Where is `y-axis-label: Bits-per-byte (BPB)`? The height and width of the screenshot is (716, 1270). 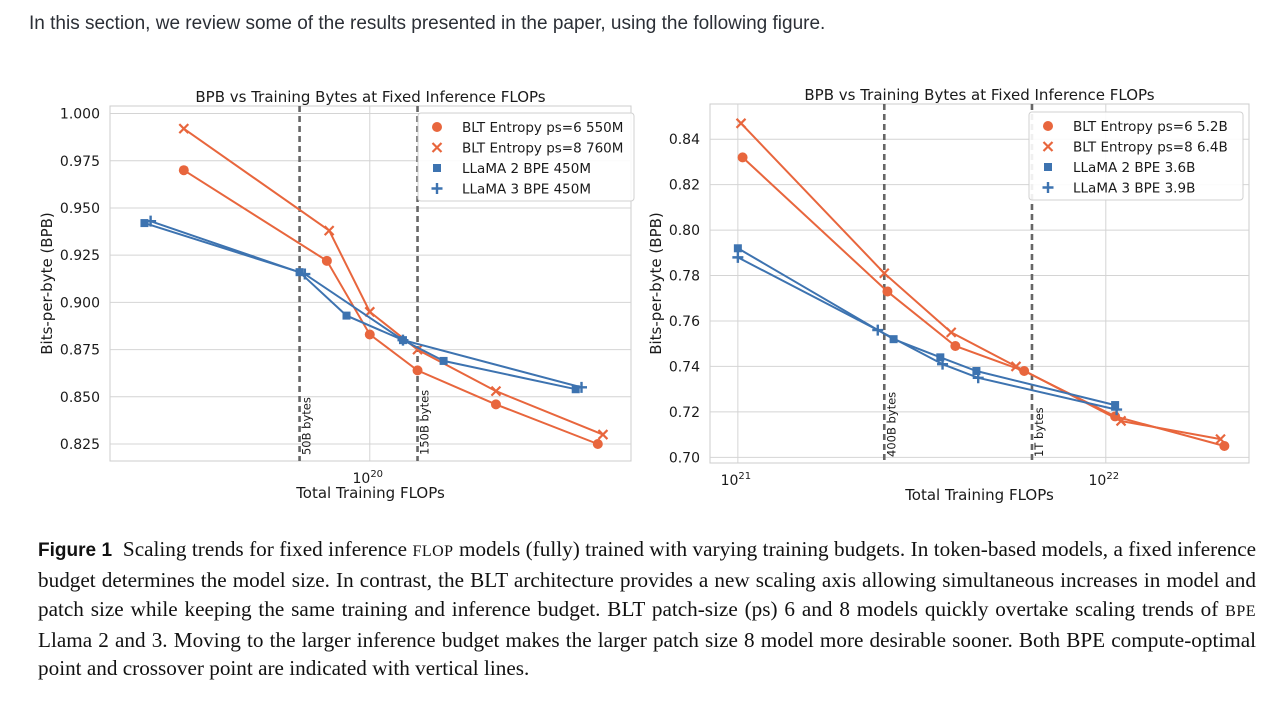
y-axis-label: Bits-per-byte (BPB) is located at coordinates (47, 283).